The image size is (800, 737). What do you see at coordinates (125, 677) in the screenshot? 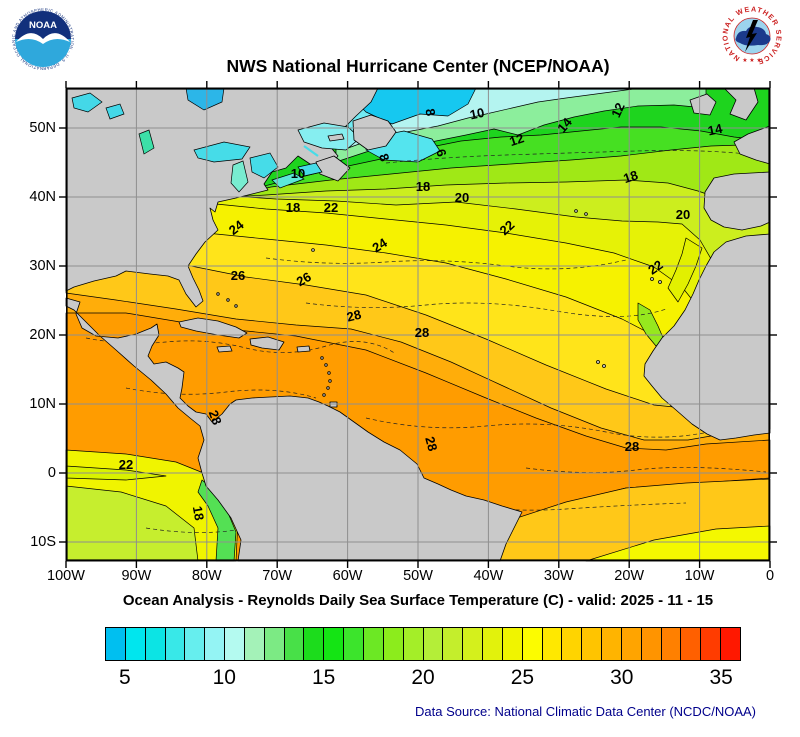
I see `colorbar-tick: 5` at bounding box center [125, 677].